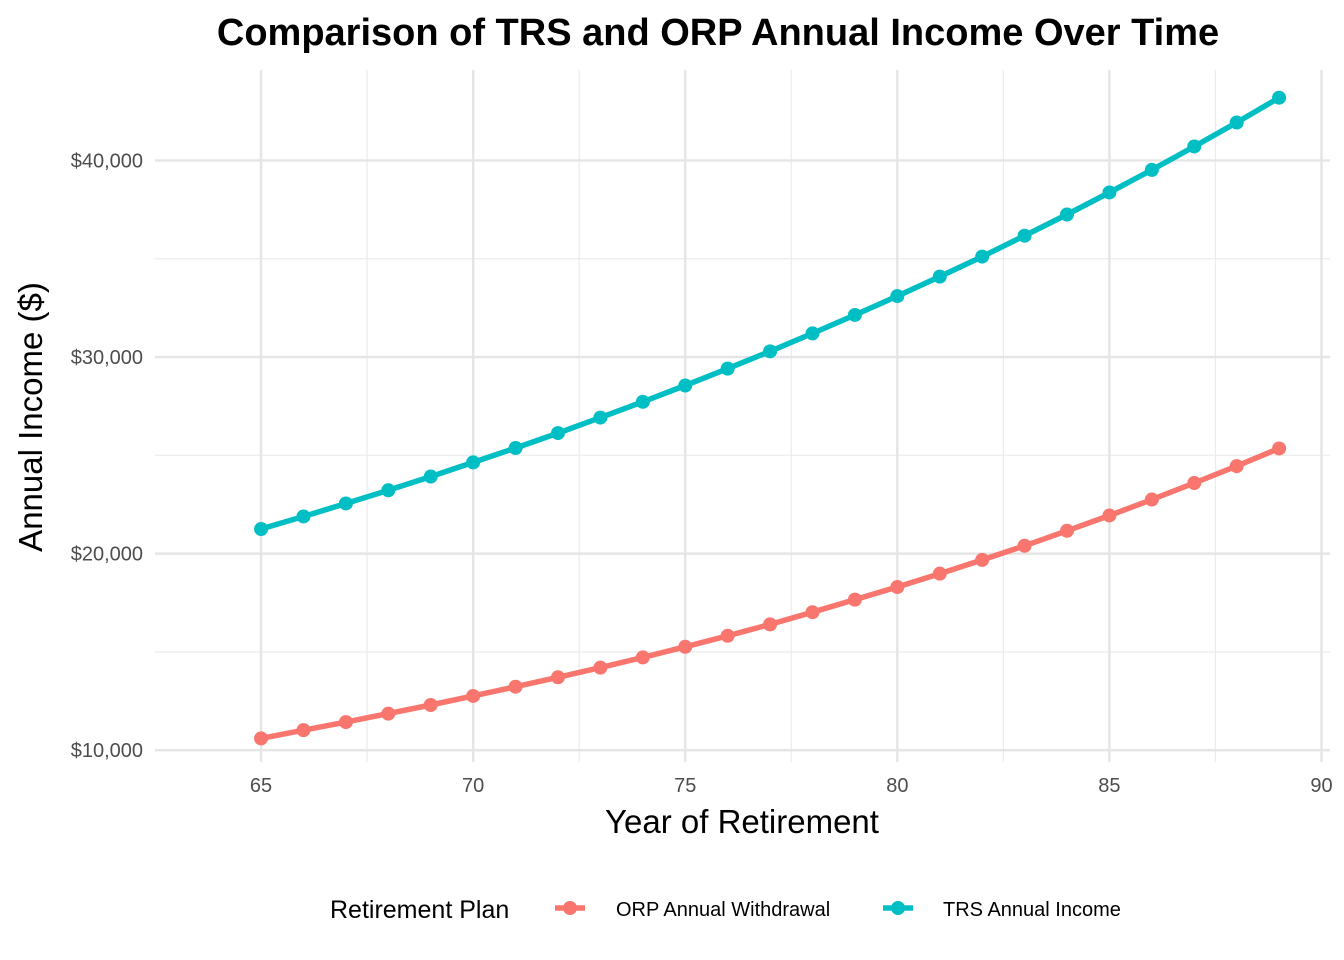 The height and width of the screenshot is (960, 1344). What do you see at coordinates (1109, 786) in the screenshot?
I see `x-tick-label: 85` at bounding box center [1109, 786].